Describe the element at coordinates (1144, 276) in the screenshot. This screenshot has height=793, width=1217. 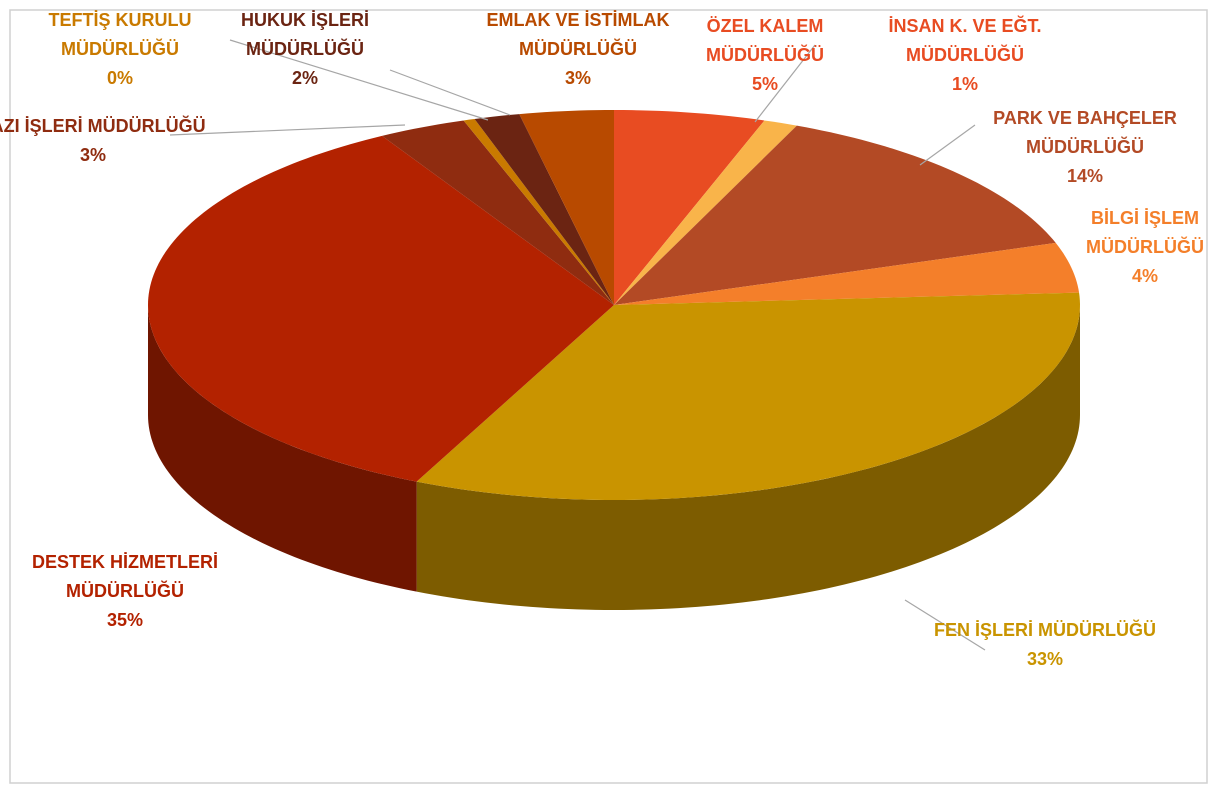
I see `value-label: 4%` at that location.